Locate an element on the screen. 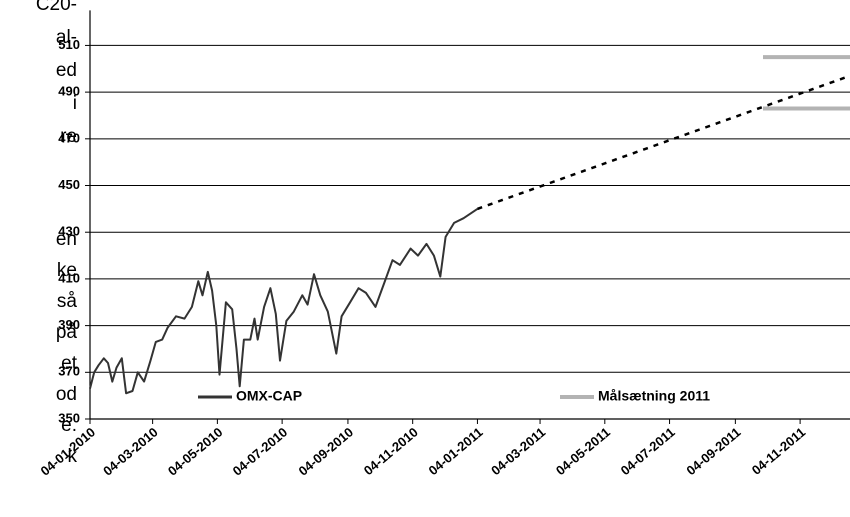 The height and width of the screenshot is (517, 850). side-text: ed is located at coordinates (66, 70).